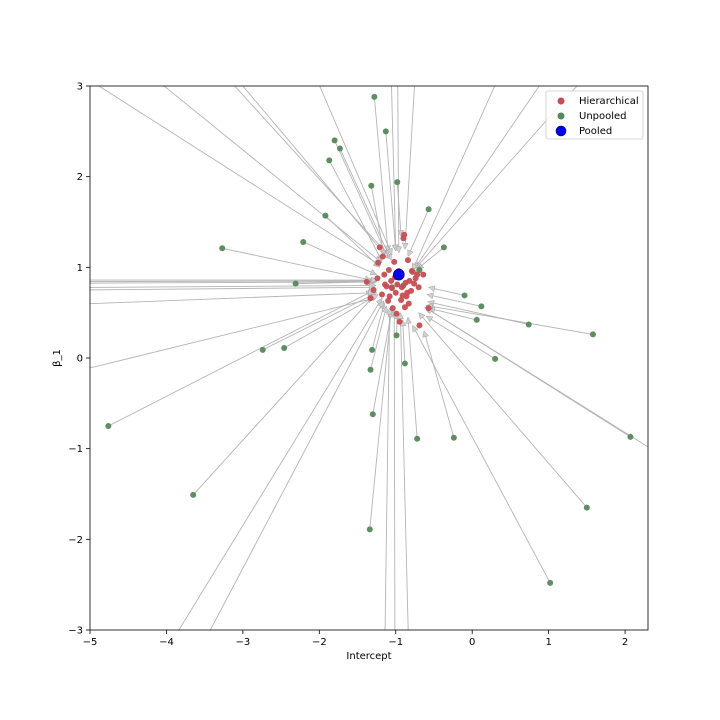 This screenshot has width=720, height=720. What do you see at coordinates (57, 358) in the screenshot?
I see `y-axis-label: β_1` at bounding box center [57, 358].